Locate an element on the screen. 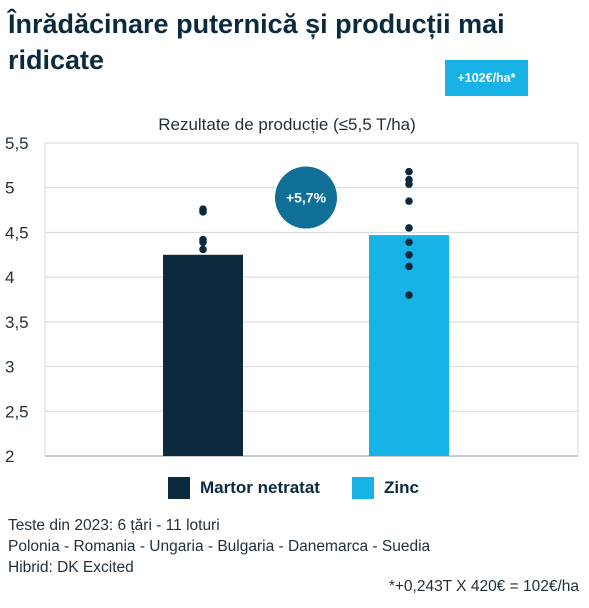  legend-swatch-zinc is located at coordinates (362, 488).